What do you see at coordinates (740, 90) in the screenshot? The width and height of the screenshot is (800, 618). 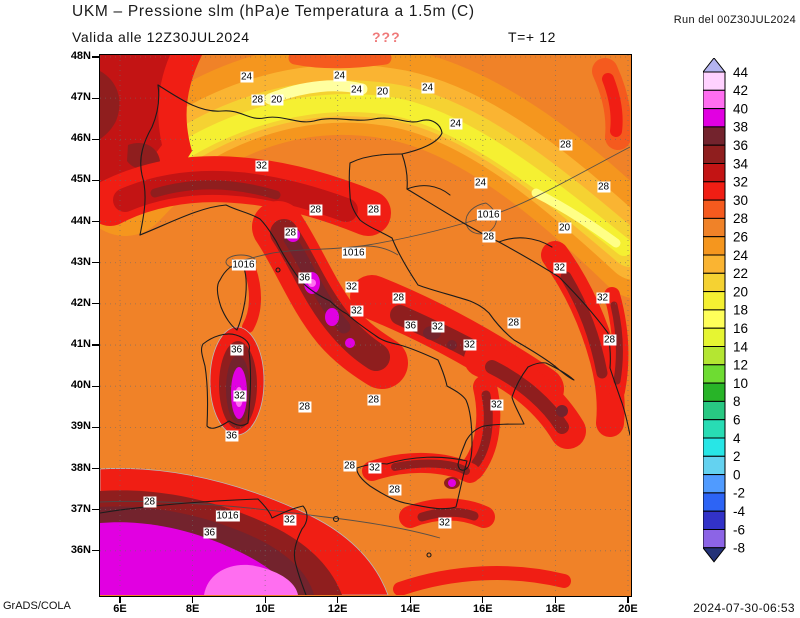 I see `colorbar-tick-label: 42` at bounding box center [740, 90].